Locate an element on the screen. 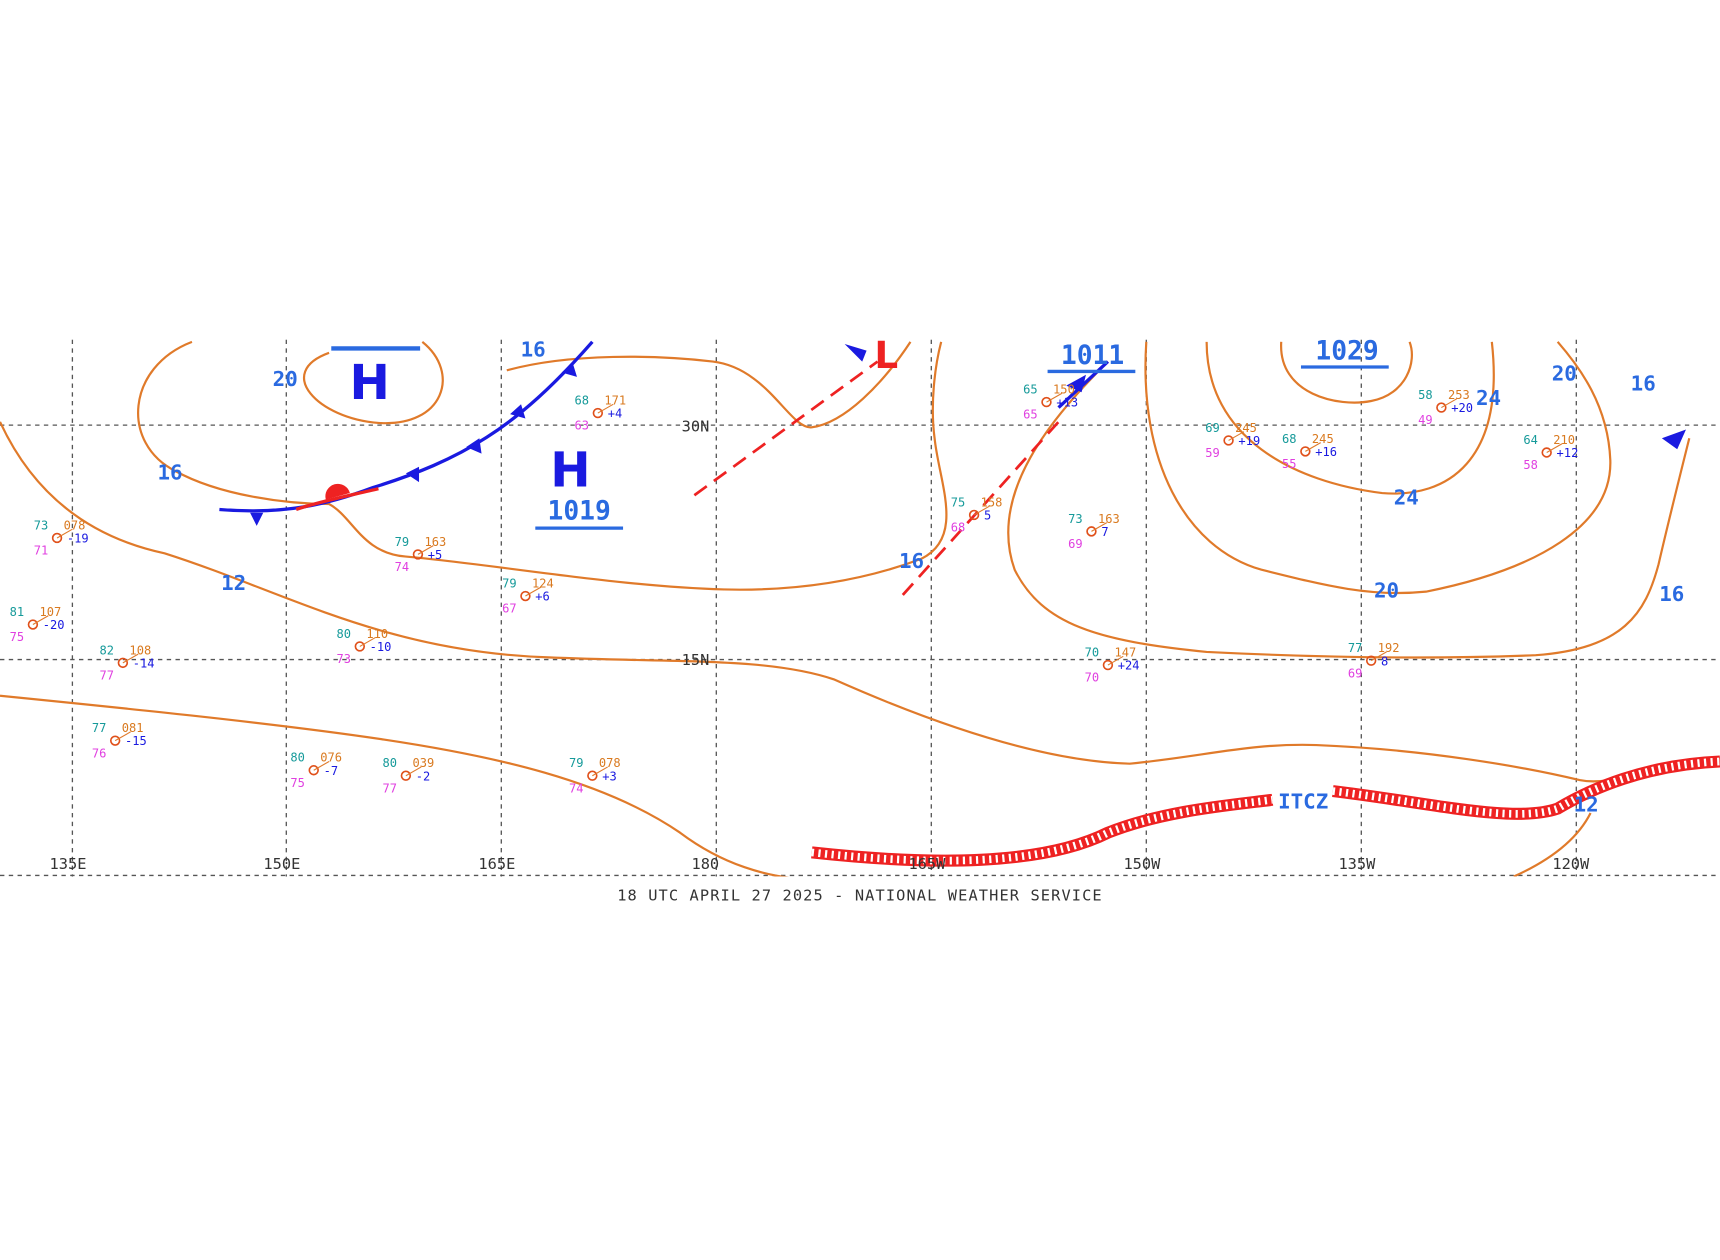 The height and width of the screenshot is (1260, 1720). longitude-label: 135W is located at coordinates (1357, 864).